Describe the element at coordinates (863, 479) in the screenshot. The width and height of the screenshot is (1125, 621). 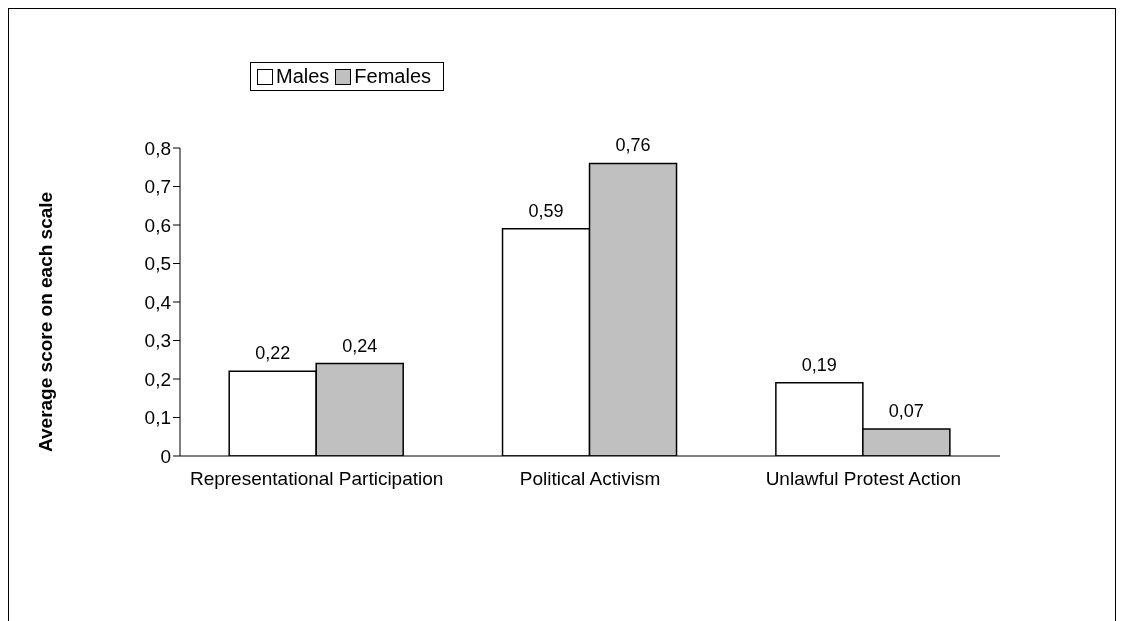
I see `x-tick-label: Unlawful Protest Action` at that location.